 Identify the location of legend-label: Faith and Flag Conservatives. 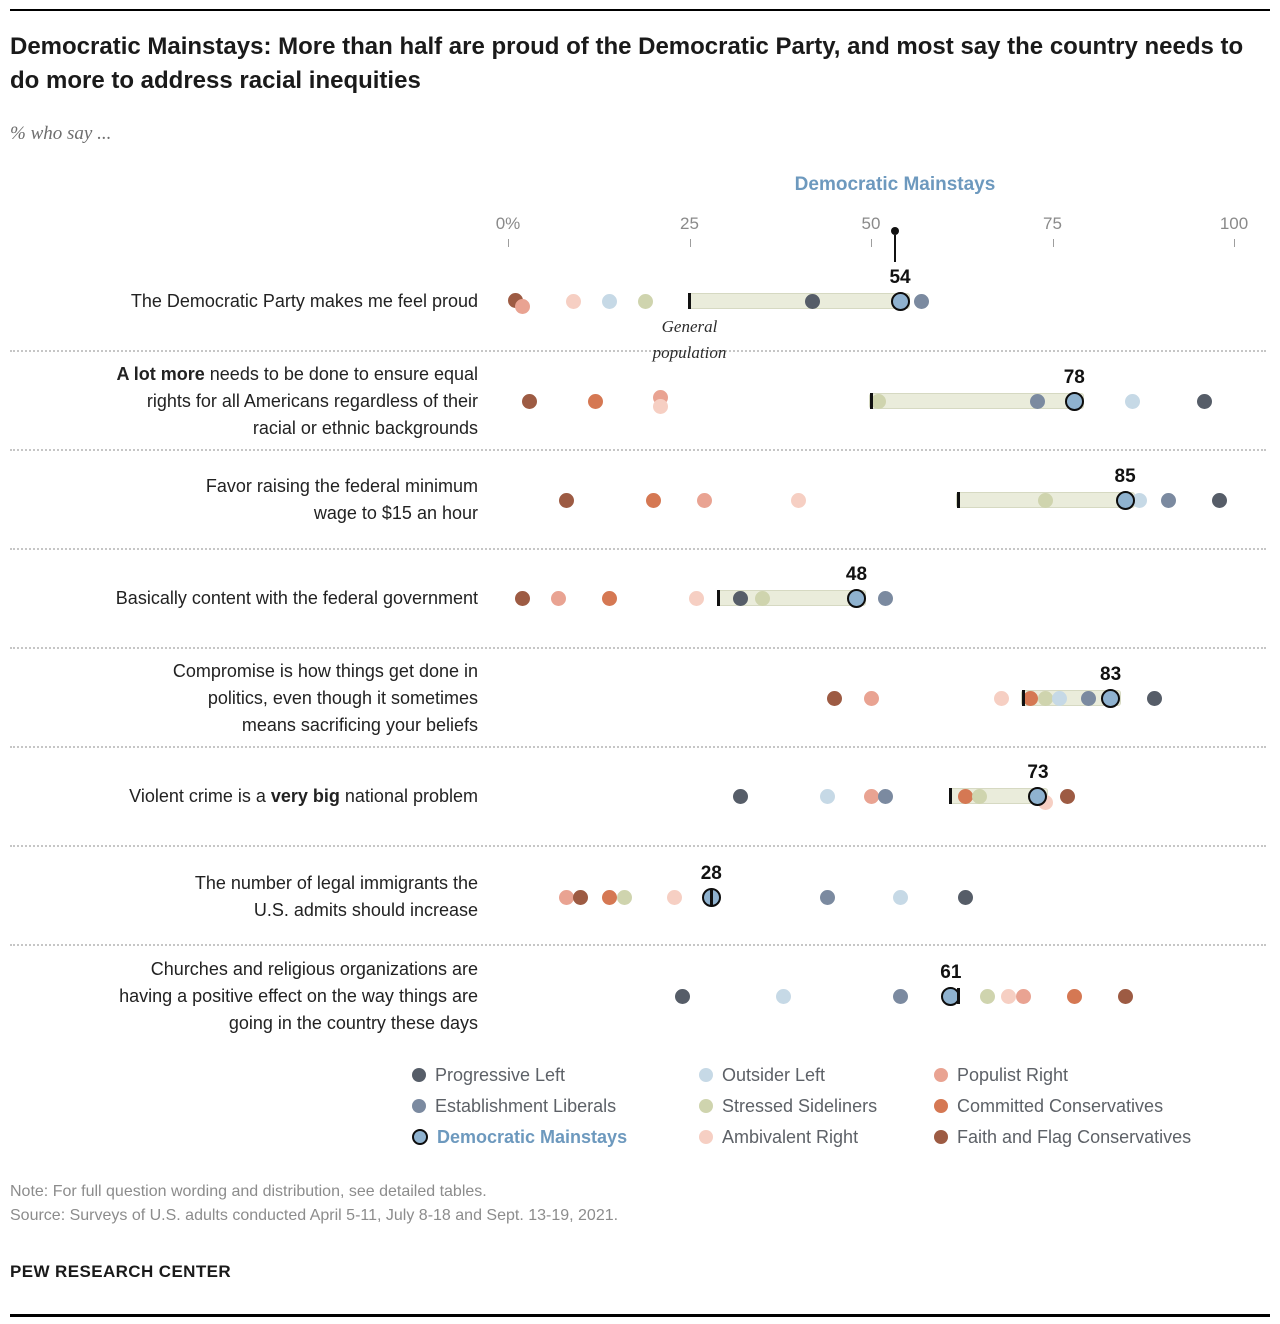
(1074, 1136).